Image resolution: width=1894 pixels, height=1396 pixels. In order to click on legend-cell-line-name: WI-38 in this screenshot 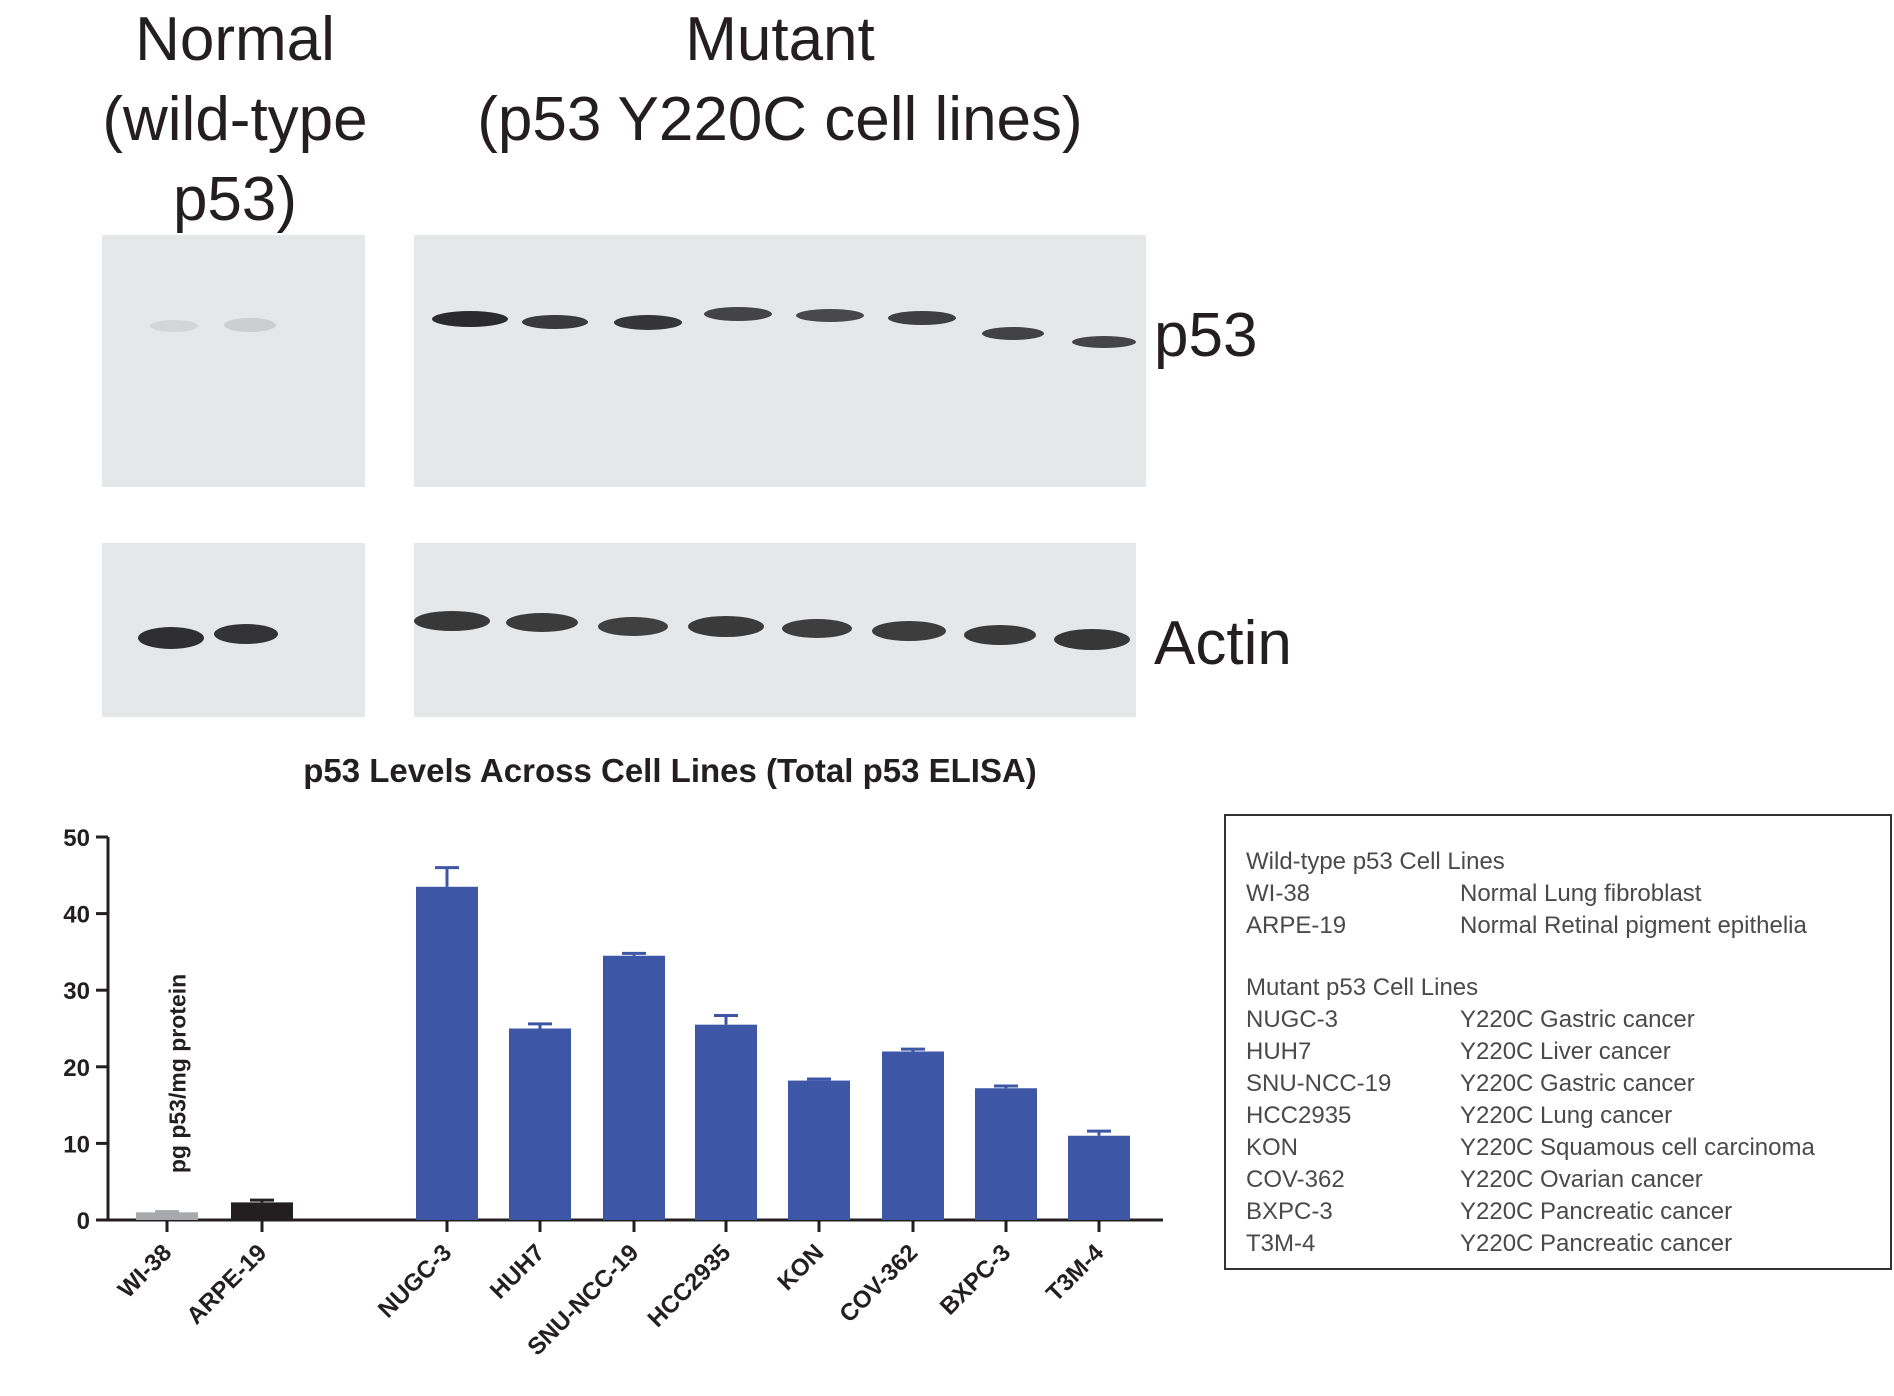, I will do `click(1278, 893)`.